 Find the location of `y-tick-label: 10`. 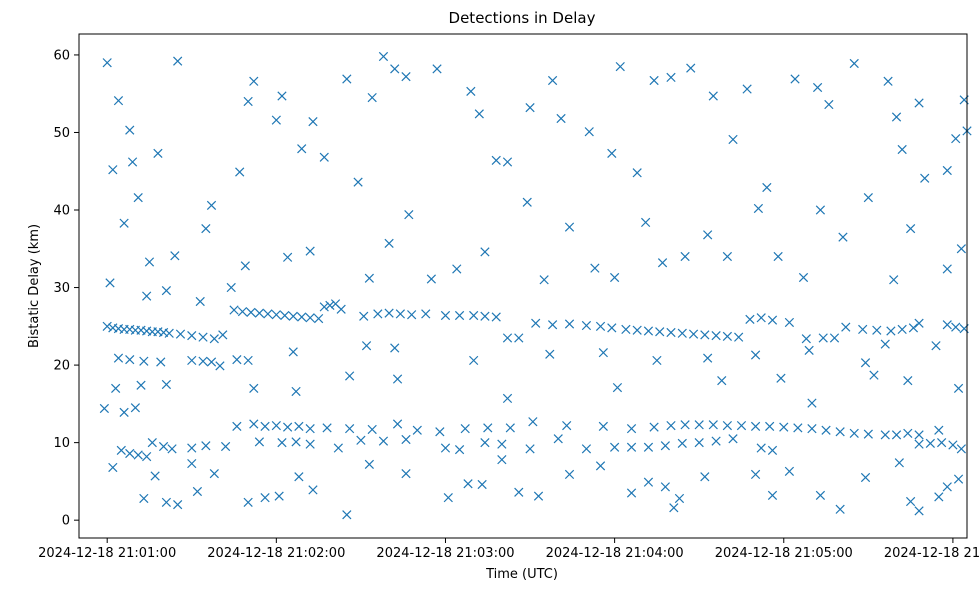

y-tick-label: 10 is located at coordinates (61, 443).